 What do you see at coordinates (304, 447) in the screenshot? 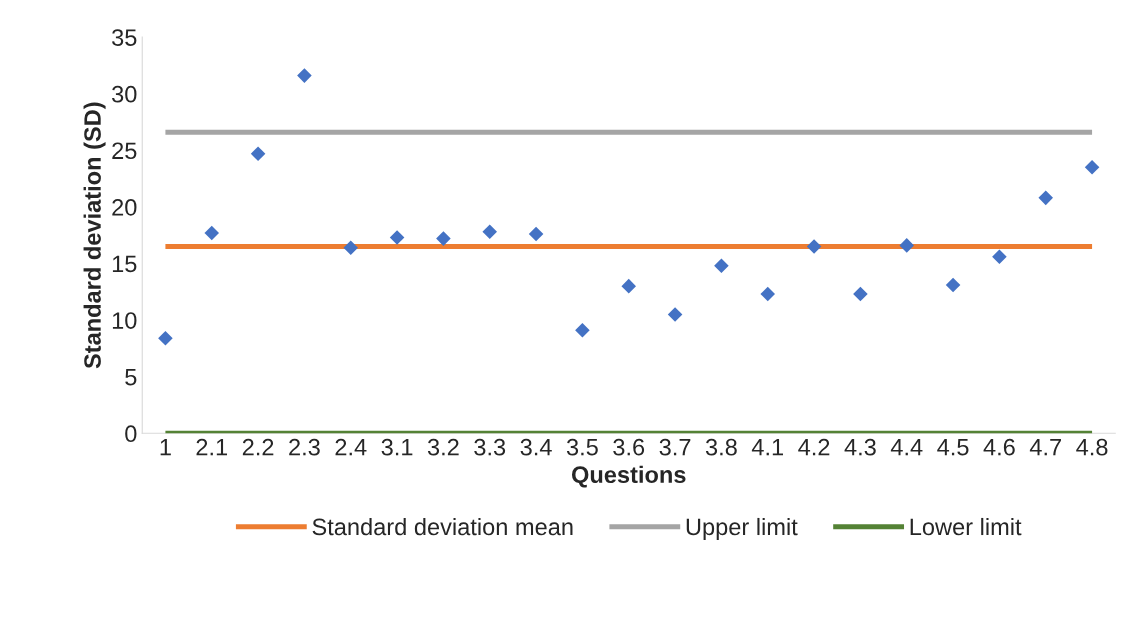
I see `x-tick-label: 2.3` at bounding box center [304, 447].